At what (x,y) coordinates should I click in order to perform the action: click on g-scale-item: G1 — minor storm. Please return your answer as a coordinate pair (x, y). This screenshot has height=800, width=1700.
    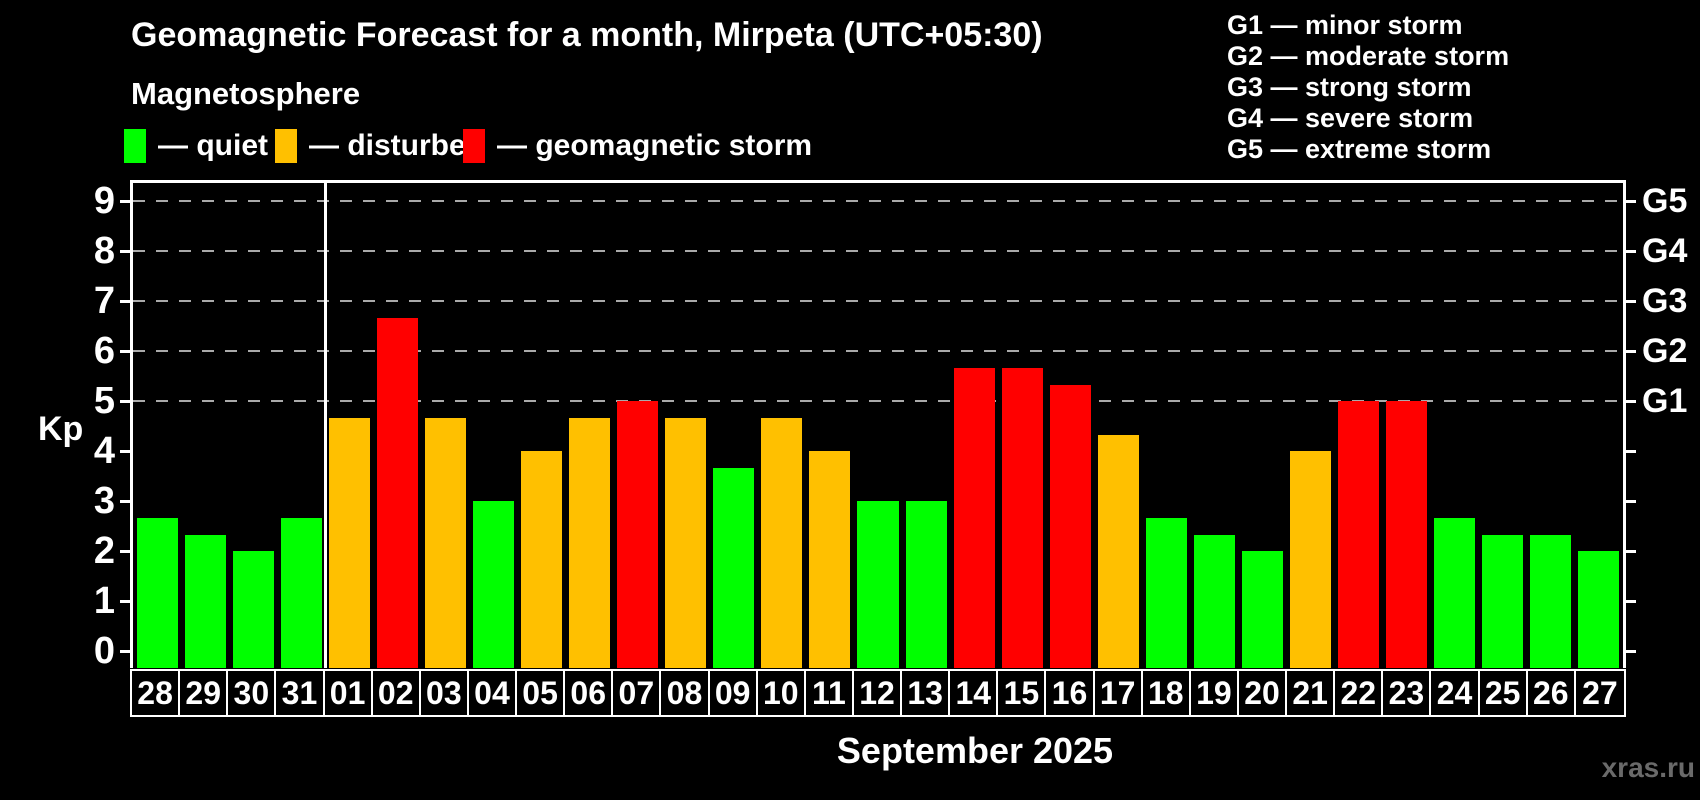
    Looking at the image, I should click on (1345, 25).